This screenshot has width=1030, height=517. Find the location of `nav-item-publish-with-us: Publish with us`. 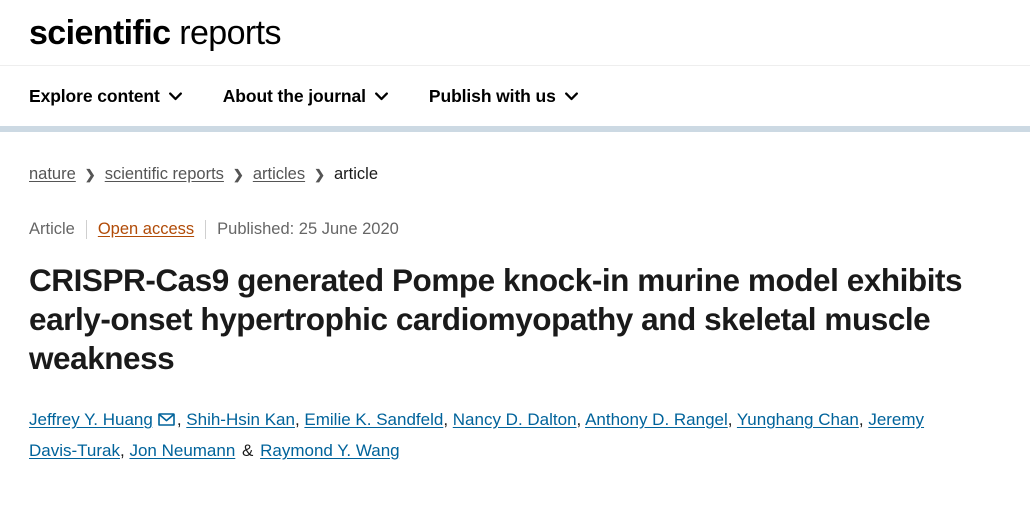

nav-item-publish-with-us: Publish with us is located at coordinates (503, 96).